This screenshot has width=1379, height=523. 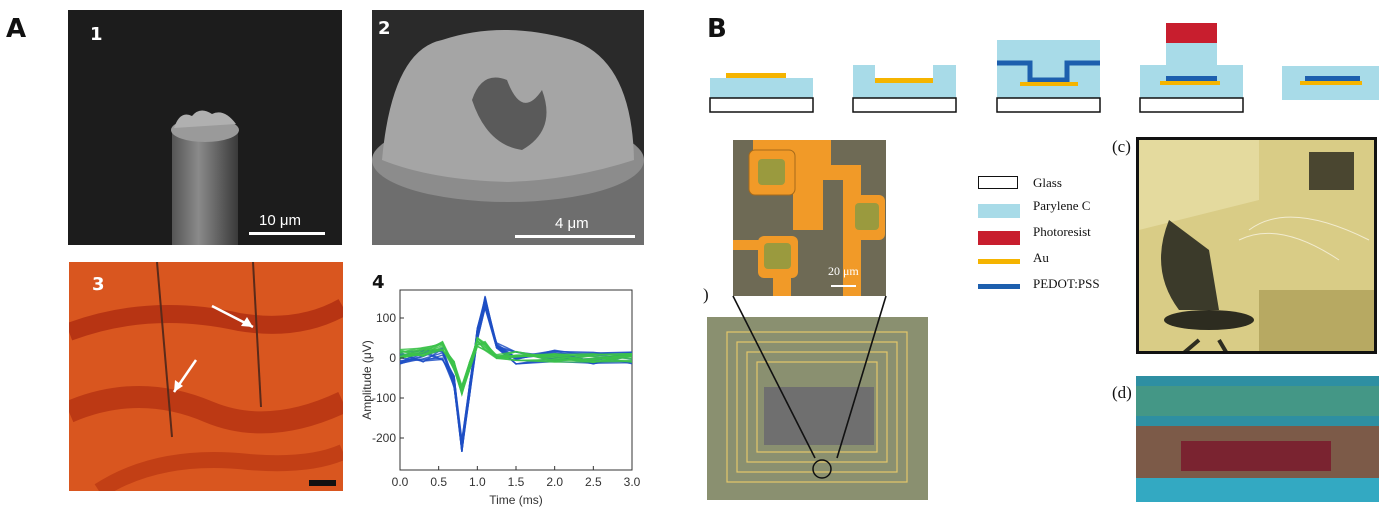 I want to click on legend-label-parylene: Parylene C, so click(x=1062, y=205).